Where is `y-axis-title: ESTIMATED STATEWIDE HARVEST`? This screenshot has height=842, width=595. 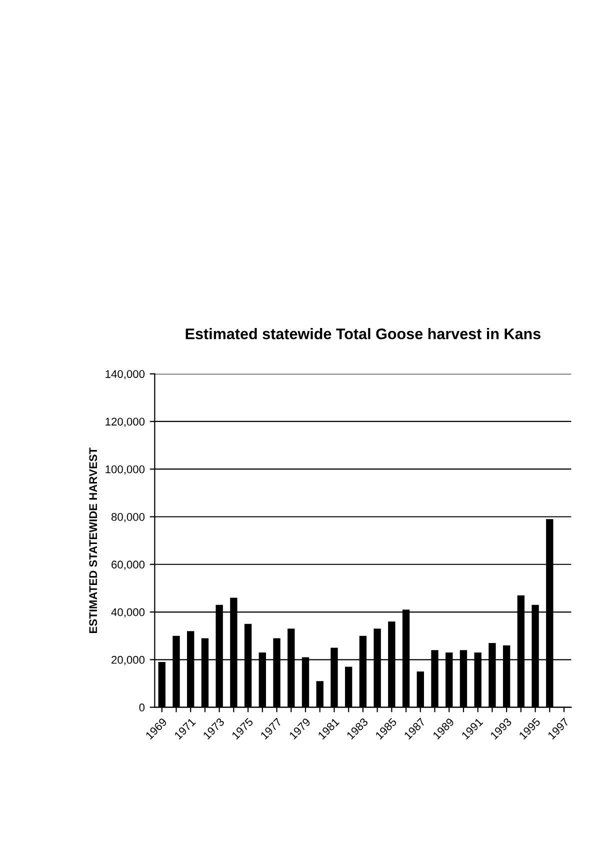 y-axis-title: ESTIMATED STATEWIDE HARVEST is located at coordinates (93, 540).